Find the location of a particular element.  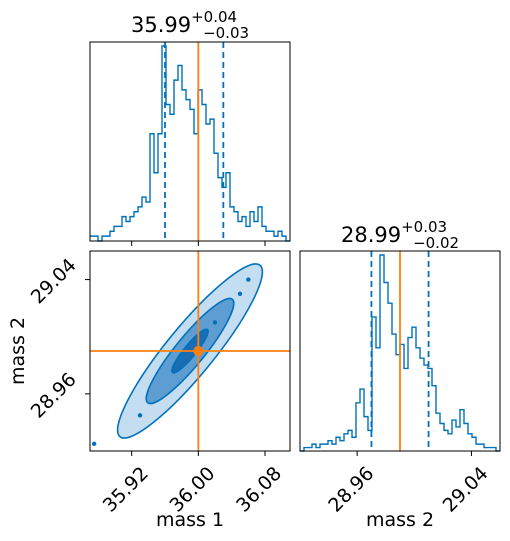

joint-contour-middle is located at coordinates (190, 351).